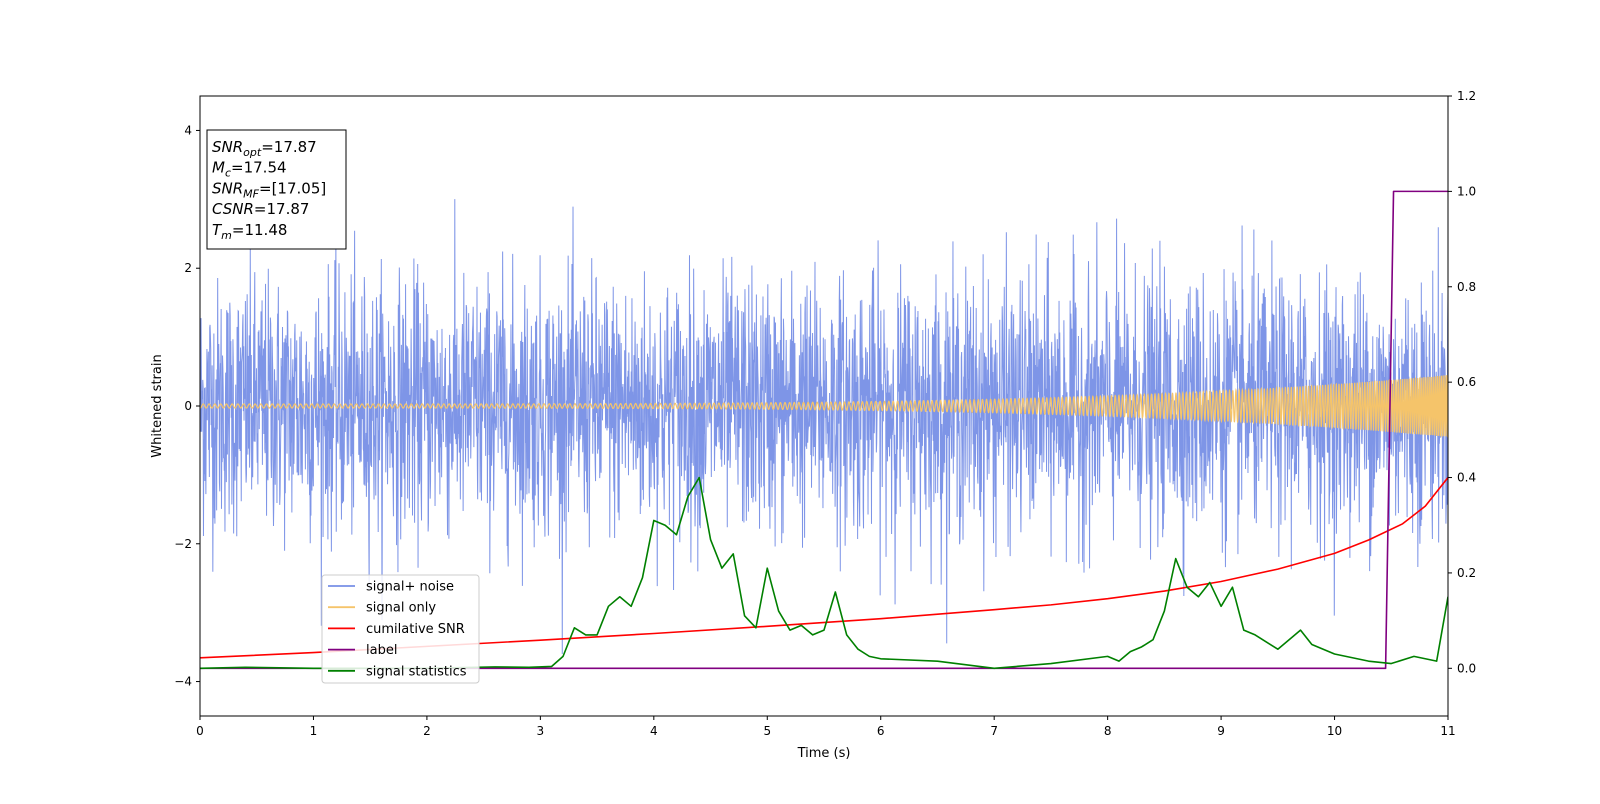 The height and width of the screenshot is (804, 1600). I want to click on y-tick-label-left: 0, so click(188, 406).